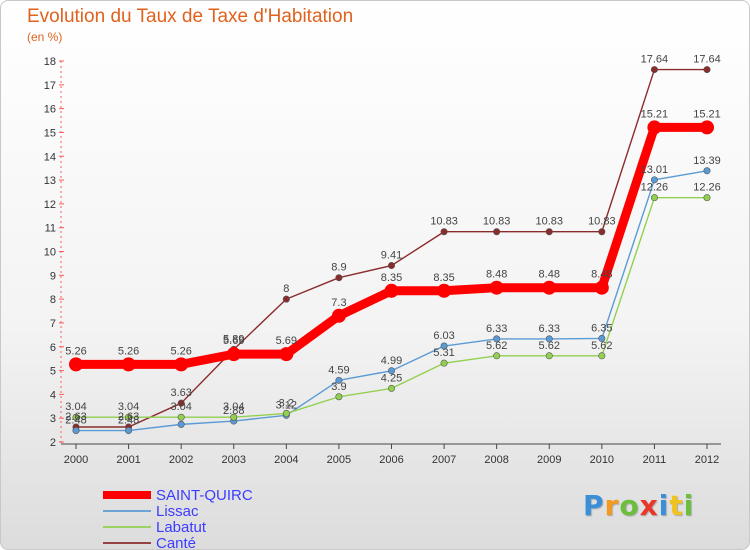  I want to click on data-label: 5.89, so click(233, 339).